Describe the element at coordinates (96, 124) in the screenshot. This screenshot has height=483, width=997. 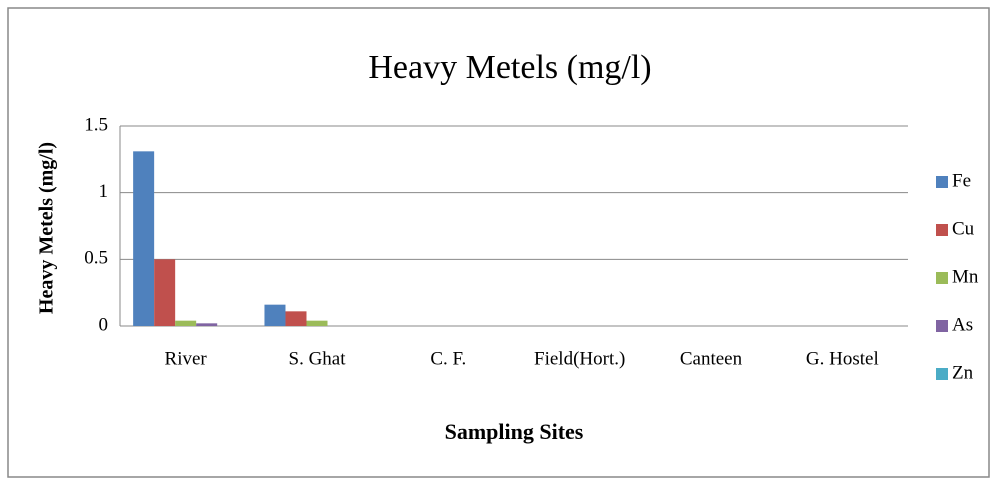
I see `y-tick-label: 1.5` at that location.